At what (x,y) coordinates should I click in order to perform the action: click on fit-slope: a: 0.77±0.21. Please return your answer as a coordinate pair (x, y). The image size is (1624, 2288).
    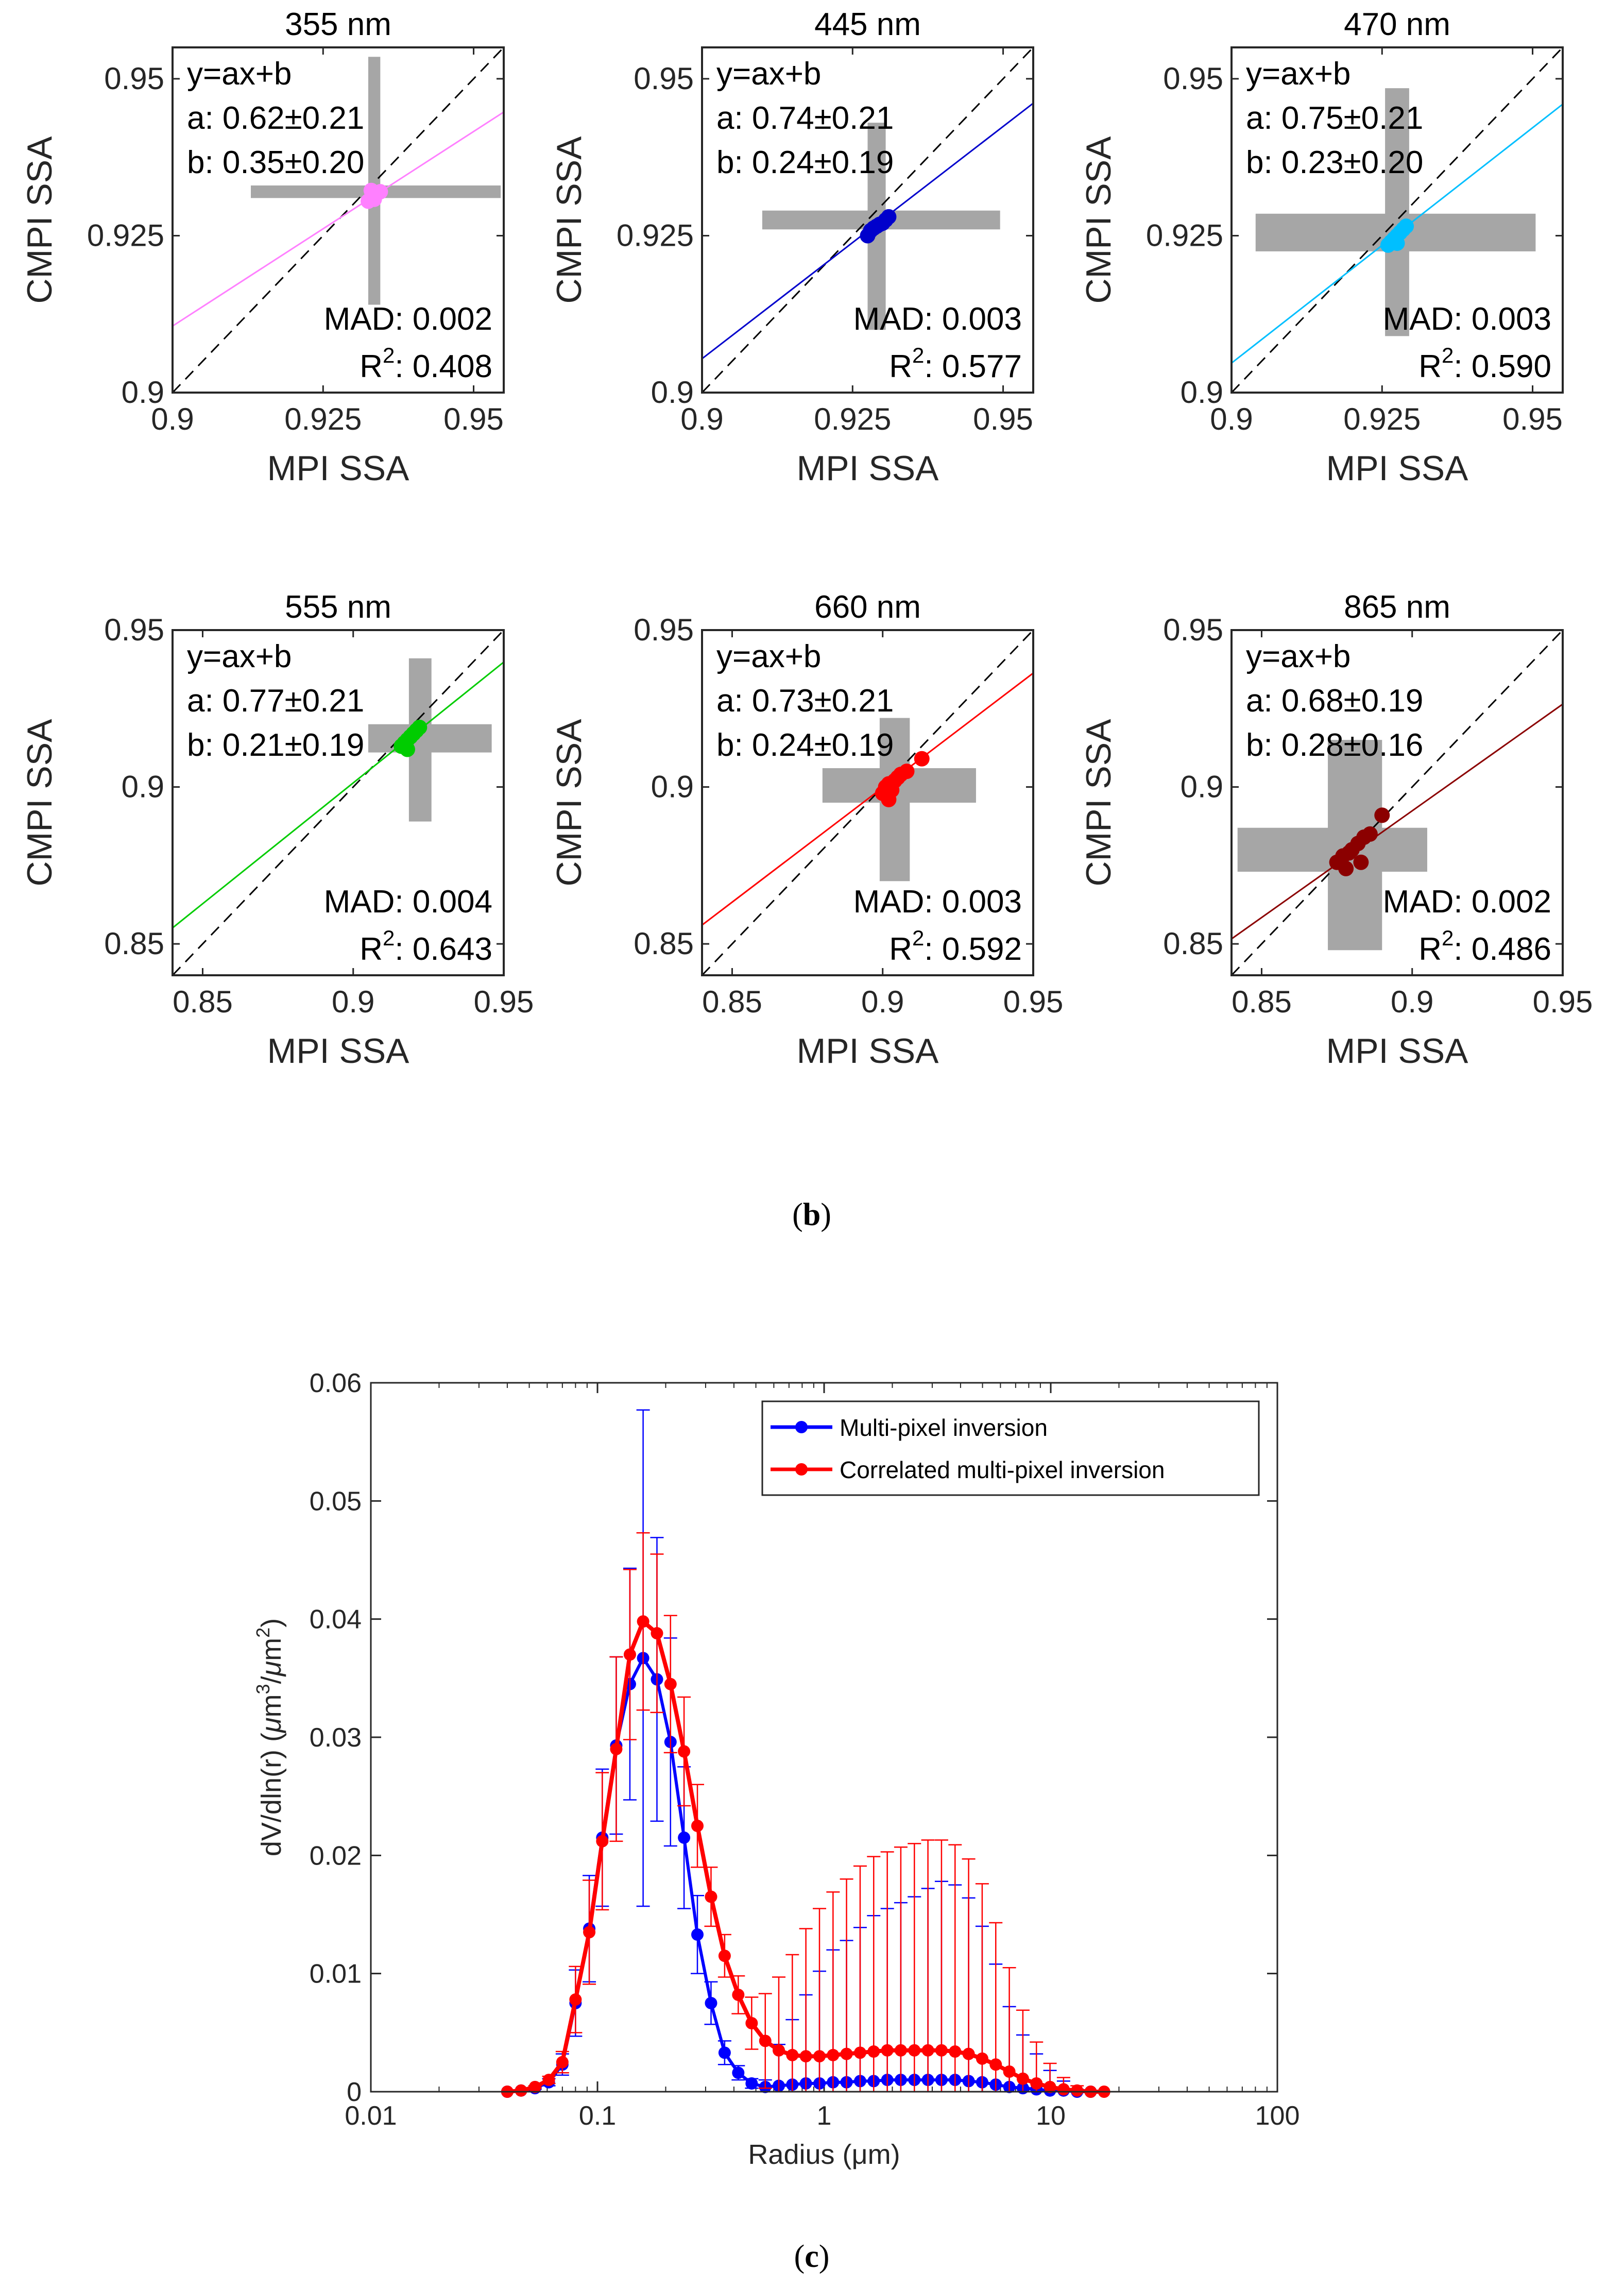
    Looking at the image, I should click on (275, 701).